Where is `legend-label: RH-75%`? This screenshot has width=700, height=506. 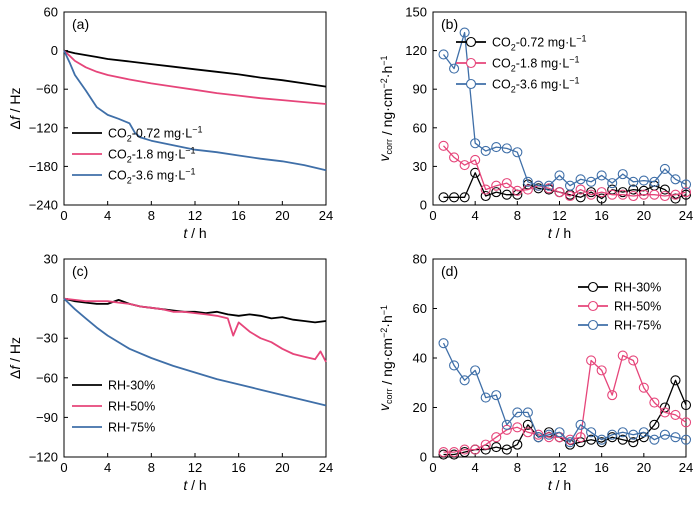 legend-label: RH-75% is located at coordinates (637, 326).